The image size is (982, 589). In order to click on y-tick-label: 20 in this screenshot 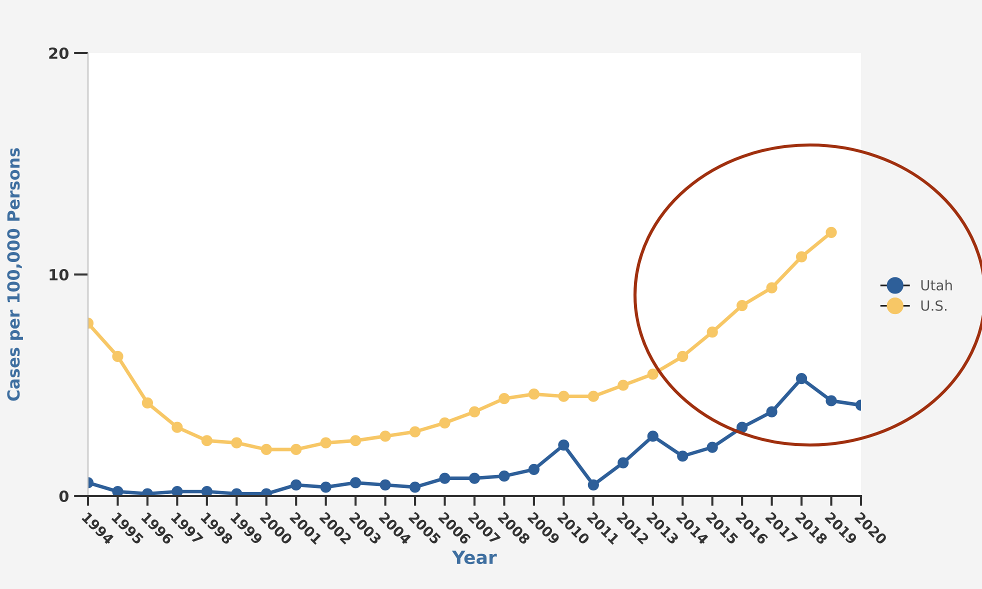, I will do `click(59, 53)`.